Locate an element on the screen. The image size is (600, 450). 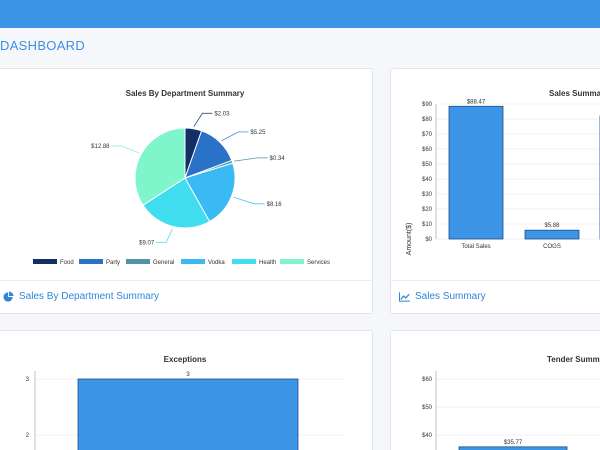
exceptions-bar-value-label: 3 is located at coordinates (188, 375).